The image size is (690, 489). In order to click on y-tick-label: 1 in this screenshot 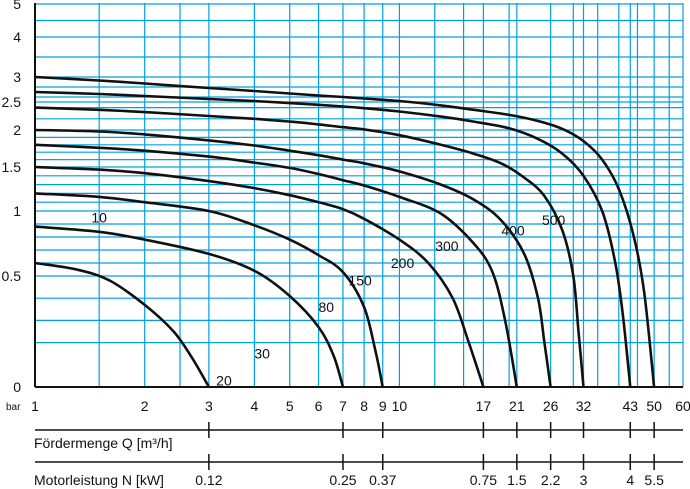, I will do `click(17, 211)`.